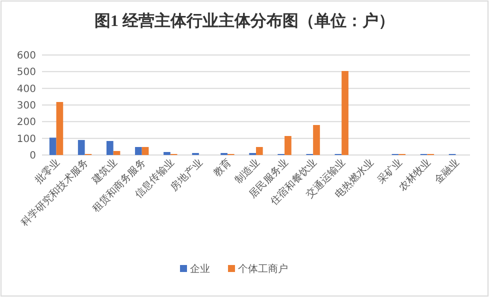 The height and width of the screenshot is (297, 489). Describe the element at coordinates (26, 122) in the screenshot. I see `y-tick-label: 200` at that location.